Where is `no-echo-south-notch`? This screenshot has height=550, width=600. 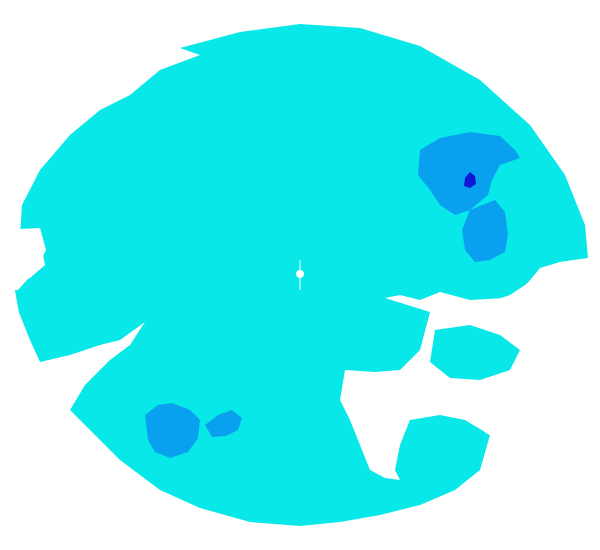
no-echo-south-notch is located at coordinates (375, 425).